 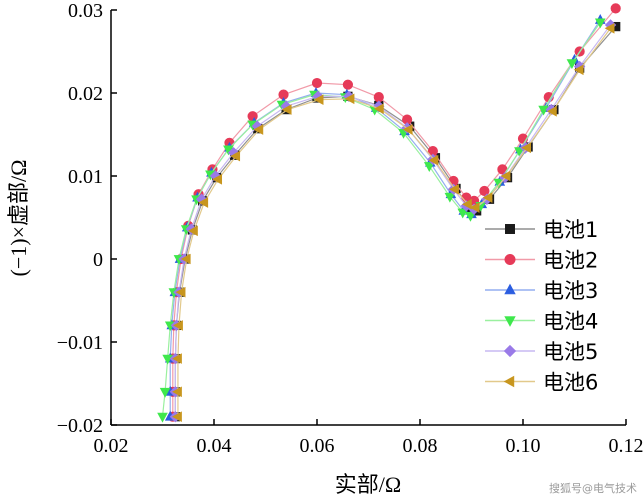 I want to click on legend: 电池1 电池2 电池3 电池4 电池5 电池6, so click(x=541, y=306).